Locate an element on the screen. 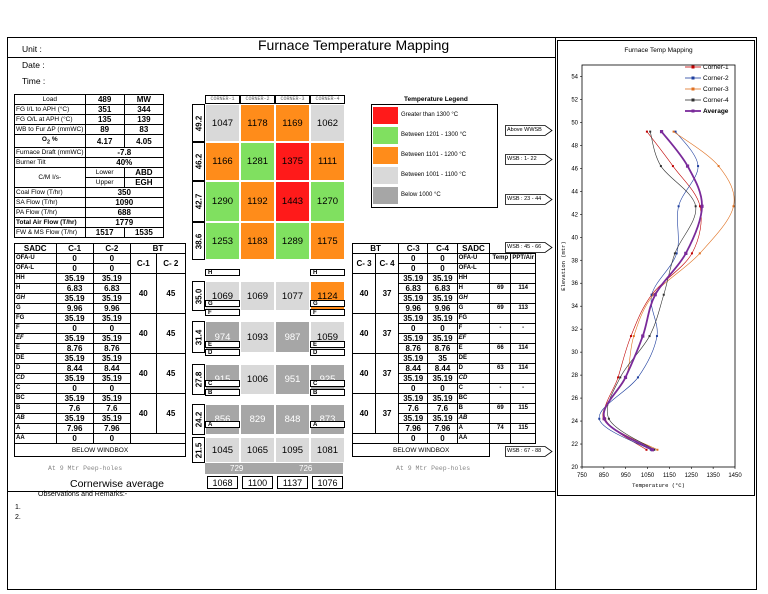 Image resolution: width=768 pixels, height=594 pixels. temp-cell: 1062 is located at coordinates (327, 123).